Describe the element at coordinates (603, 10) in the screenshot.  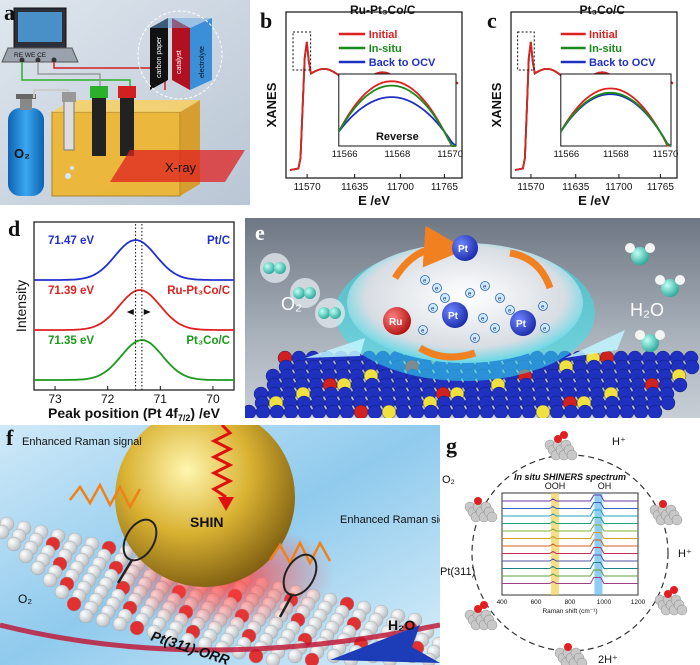
I see `chart-title: Pt₃Co/C` at that location.